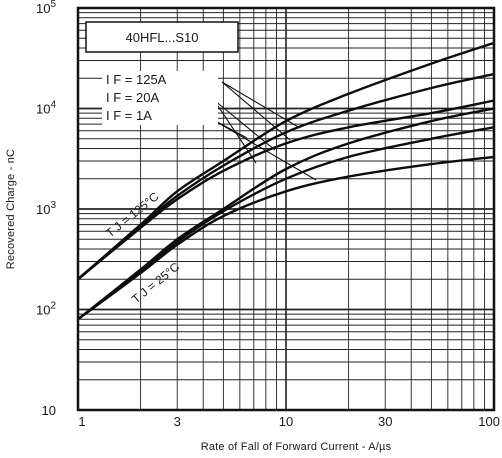  What do you see at coordinates (46, 108) in the screenshot?
I see `y-tick-label: 10⁴` at bounding box center [46, 108].